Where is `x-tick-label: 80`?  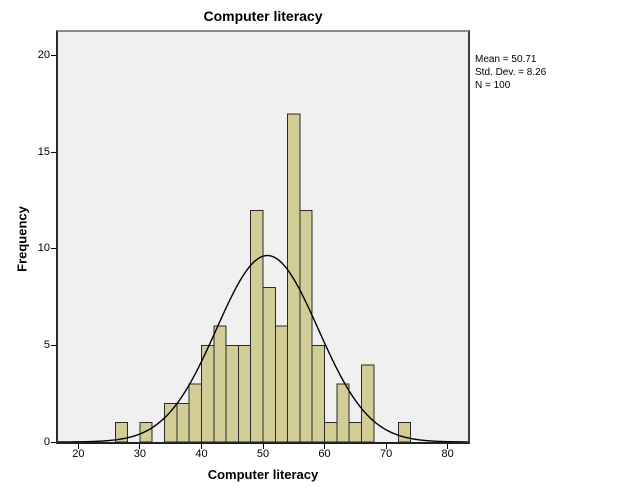
x-tick-label: 80 is located at coordinates (447, 454).